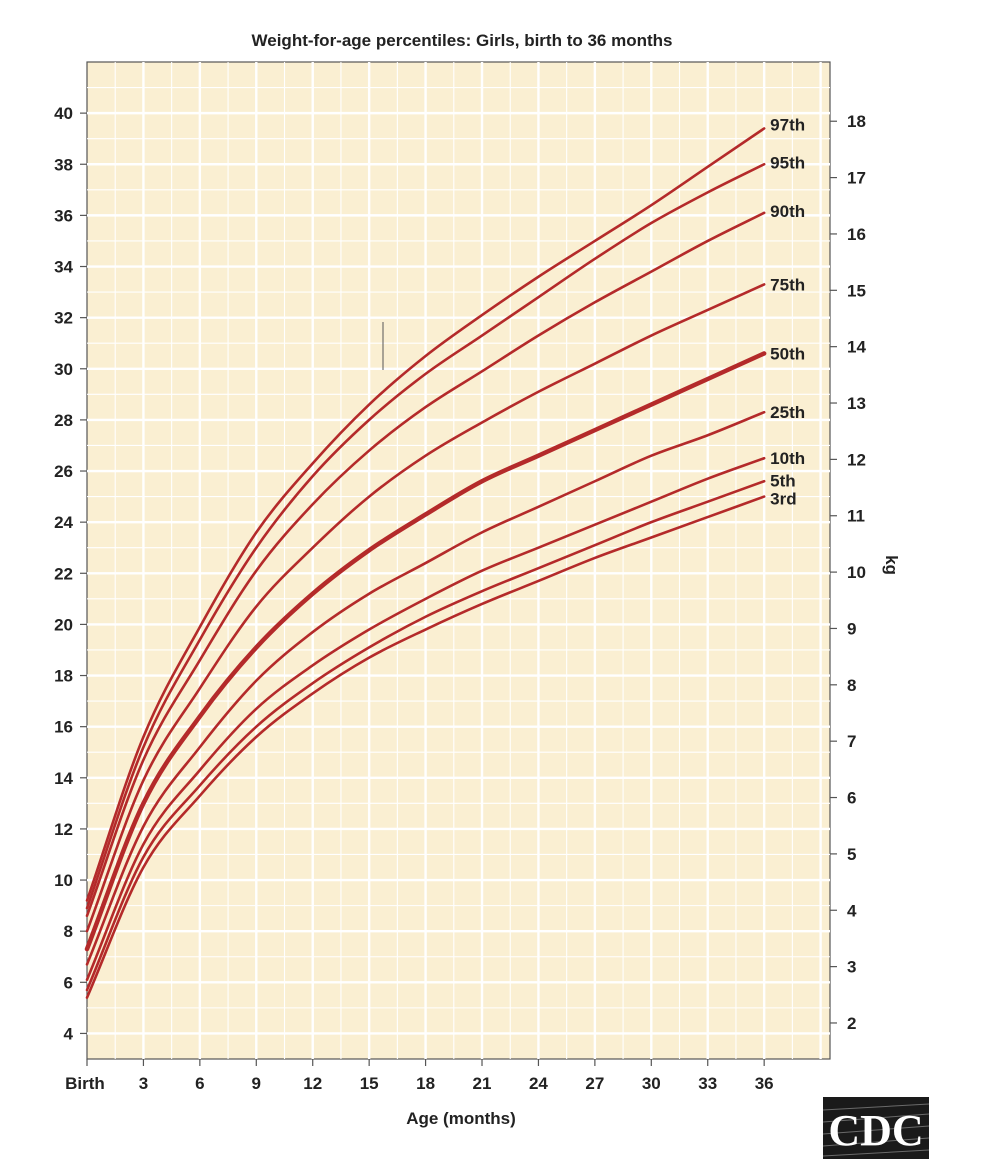 Image resolution: width=988 pixels, height=1172 pixels. Describe the element at coordinates (63, 318) in the screenshot. I see `y-left-tick-label: 32` at that location.